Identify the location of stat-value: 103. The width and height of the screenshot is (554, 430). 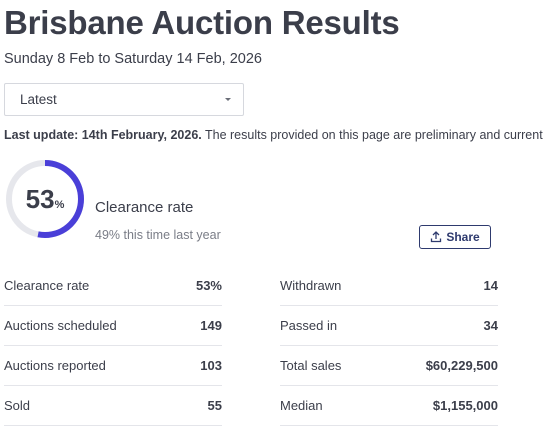
(211, 365).